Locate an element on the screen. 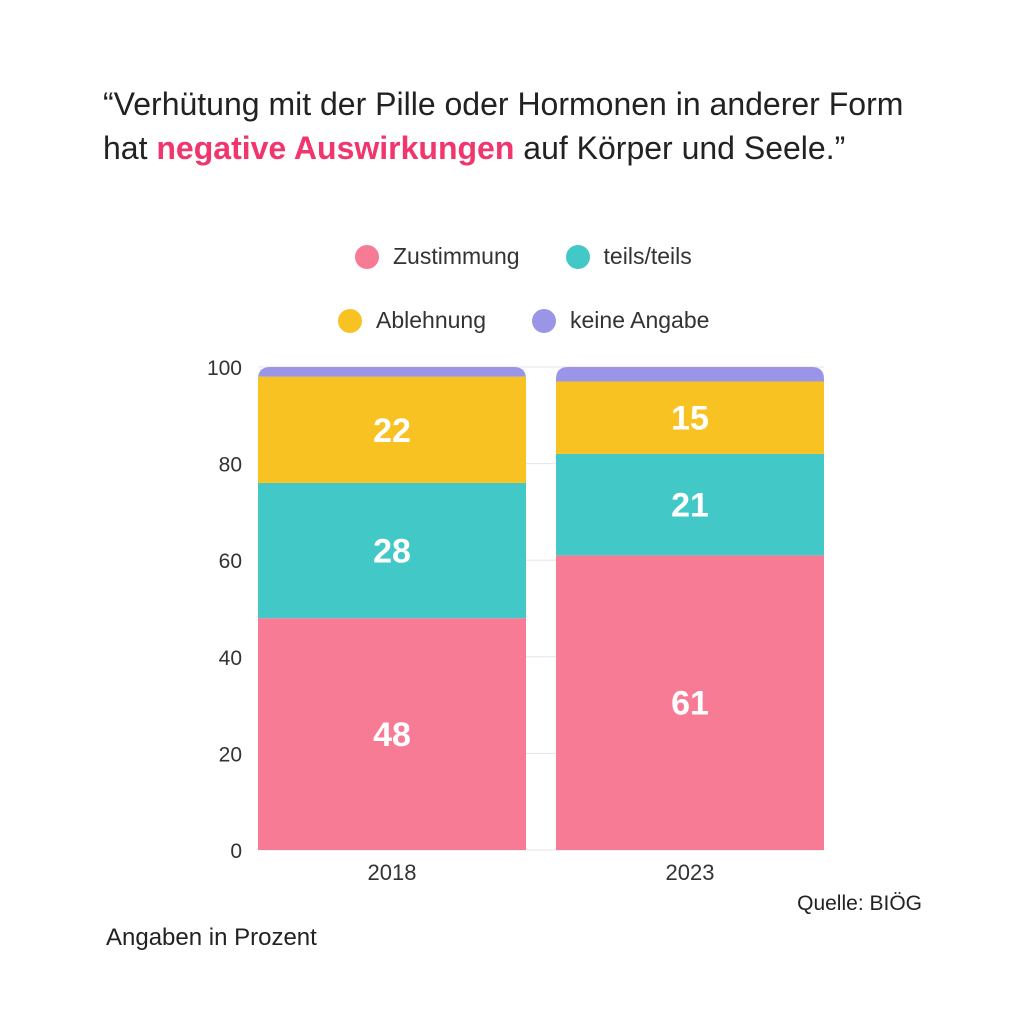 The image size is (1024, 1024). bar-2018-zustimmung is located at coordinates (392, 734).